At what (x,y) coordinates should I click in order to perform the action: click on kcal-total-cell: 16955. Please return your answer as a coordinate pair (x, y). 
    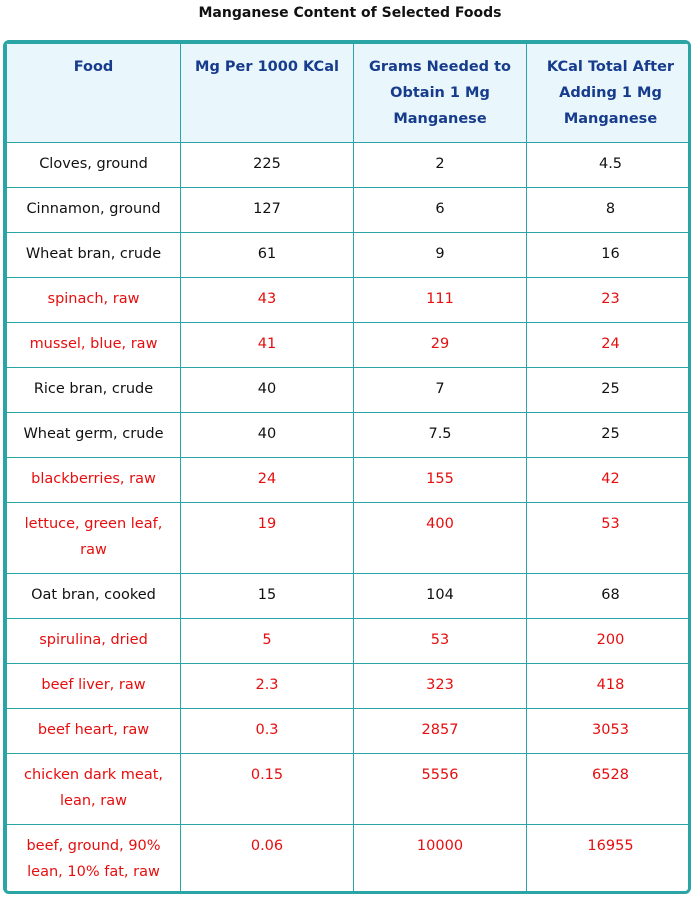
    Looking at the image, I should click on (607, 857).